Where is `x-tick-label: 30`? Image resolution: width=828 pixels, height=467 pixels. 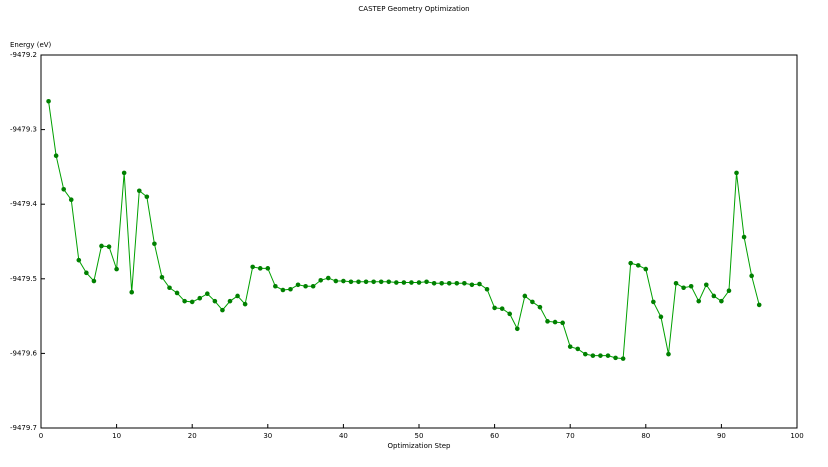 x-tick-label: 30 is located at coordinates (267, 436).